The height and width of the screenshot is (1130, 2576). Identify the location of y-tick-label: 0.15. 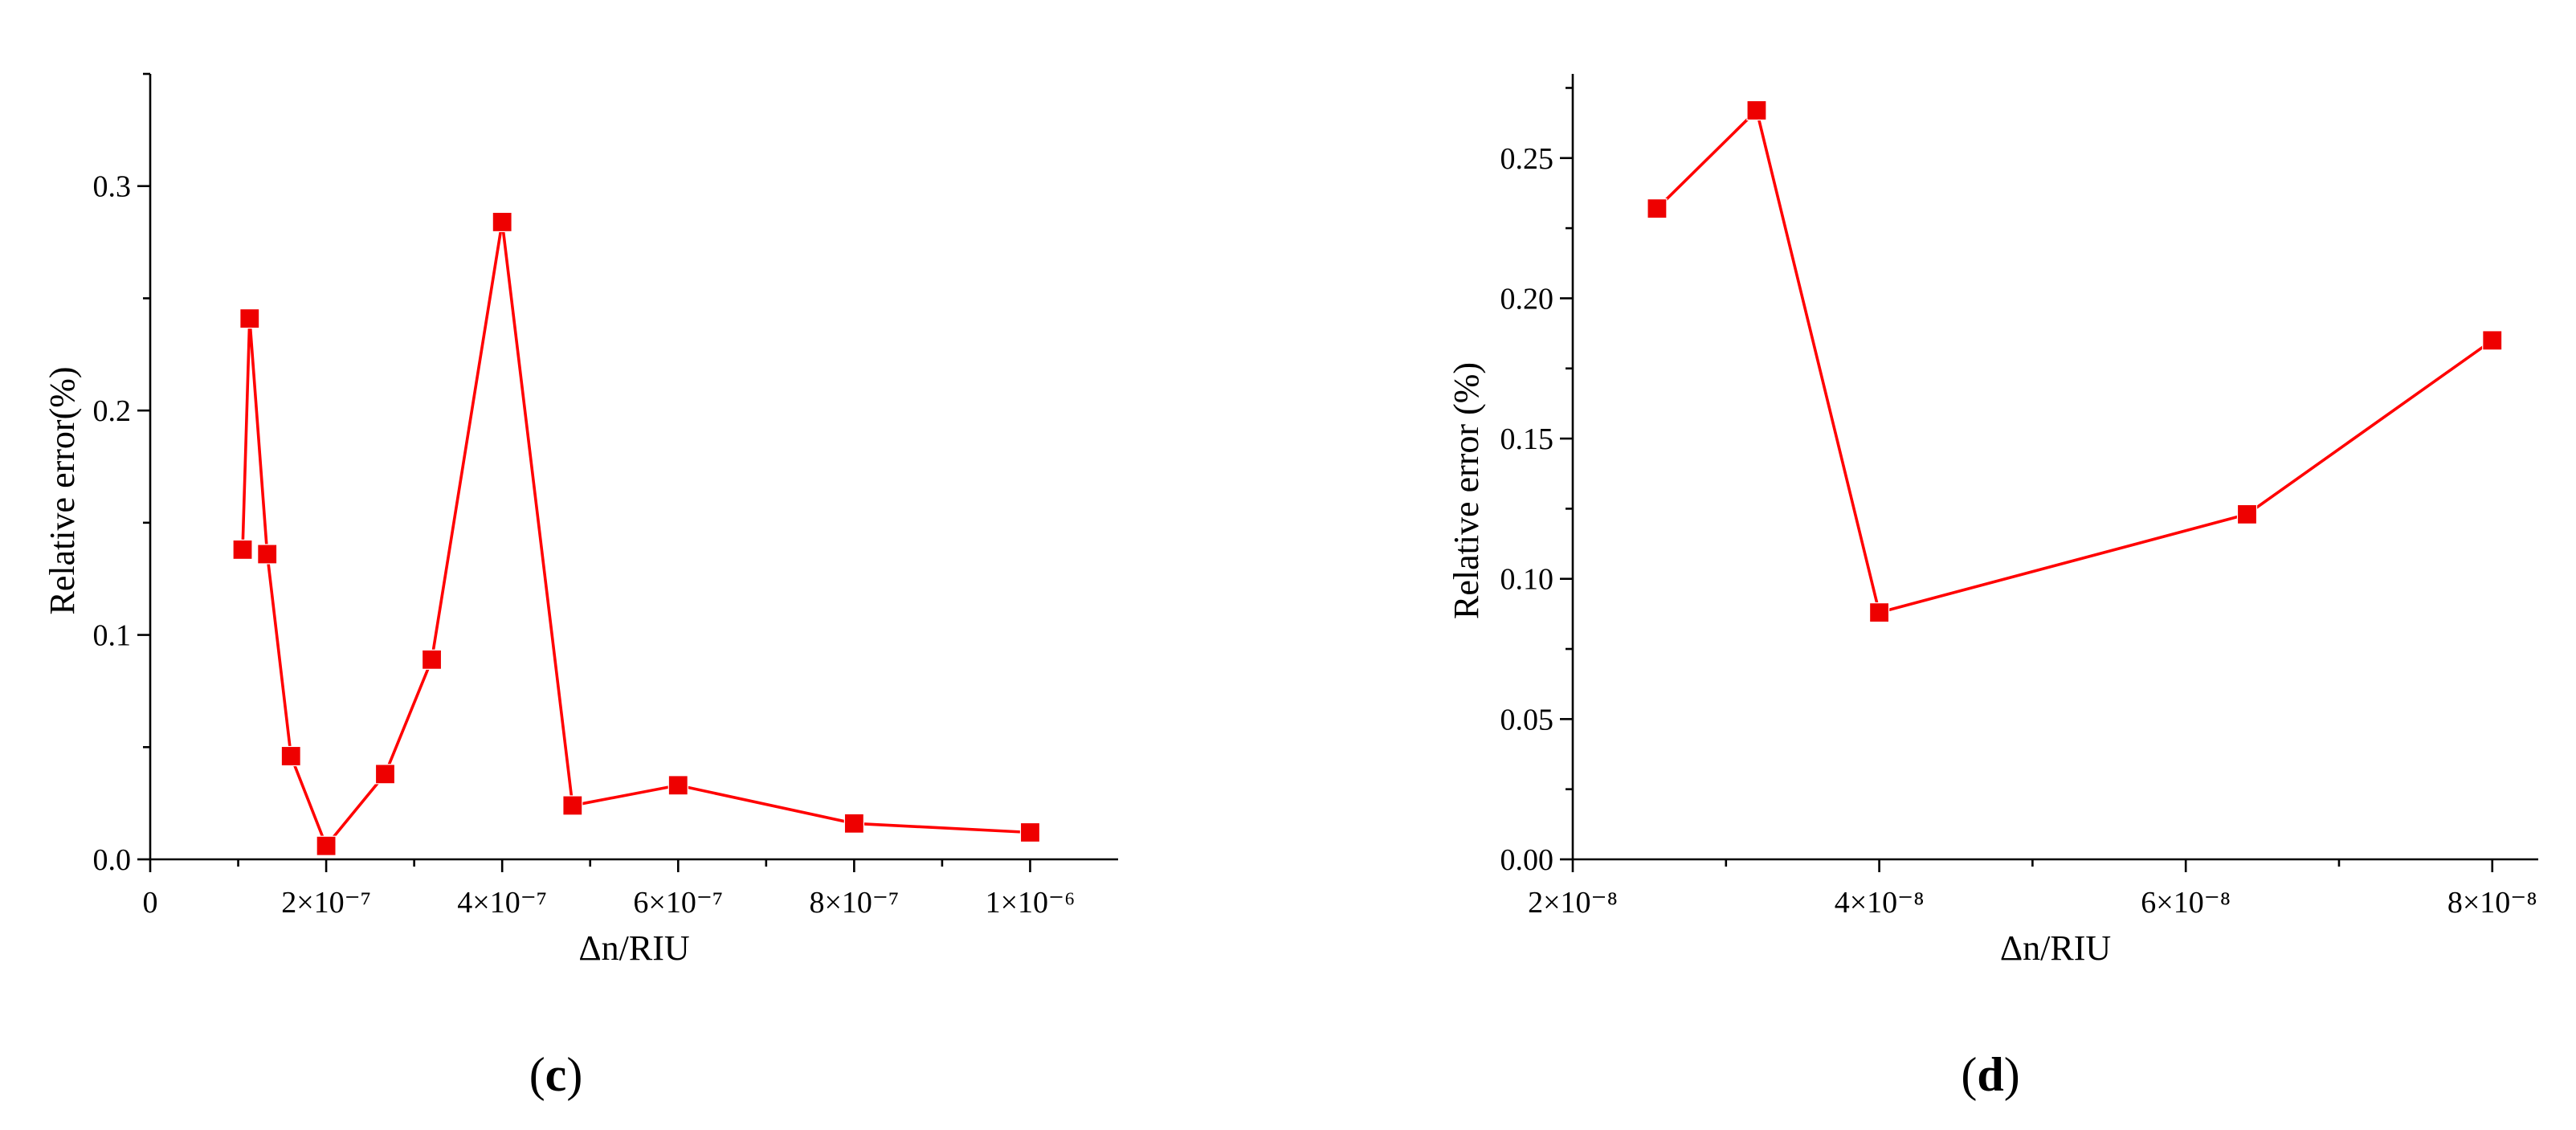
(1527, 439).